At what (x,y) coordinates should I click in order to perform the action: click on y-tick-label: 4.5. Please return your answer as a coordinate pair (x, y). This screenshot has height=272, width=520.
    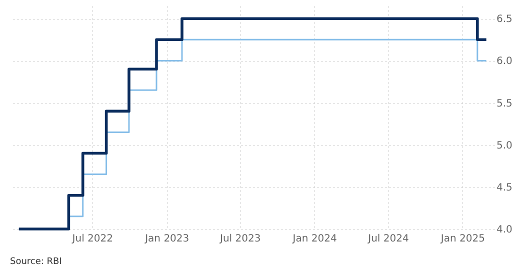
    Looking at the image, I should click on (504, 188).